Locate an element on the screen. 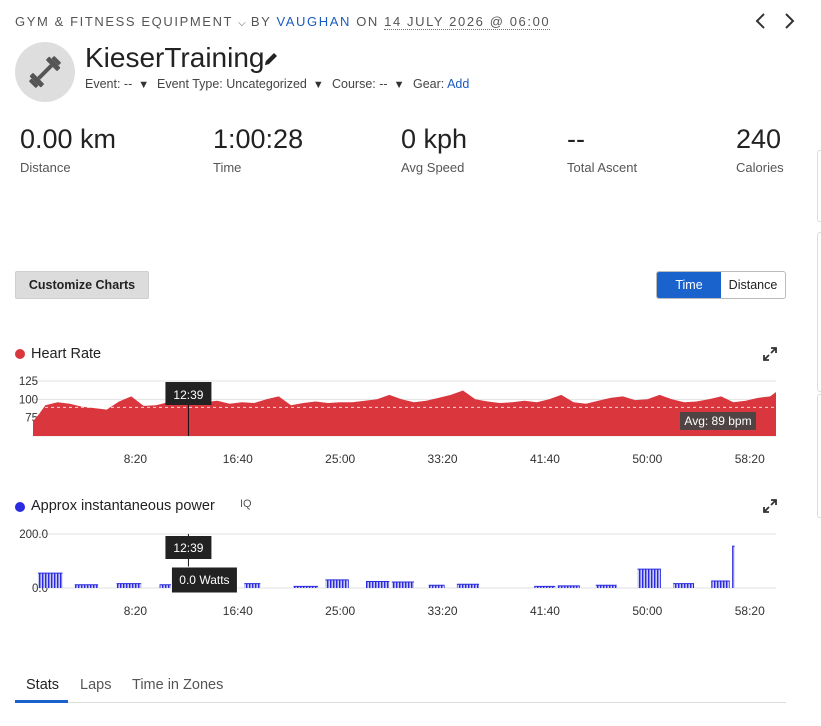  avg-speed-label: Avg Speed is located at coordinates (433, 167).